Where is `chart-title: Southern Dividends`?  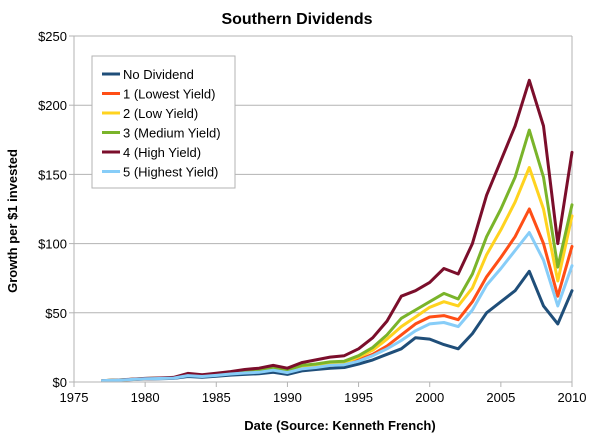 chart-title: Southern Dividends is located at coordinates (296, 19).